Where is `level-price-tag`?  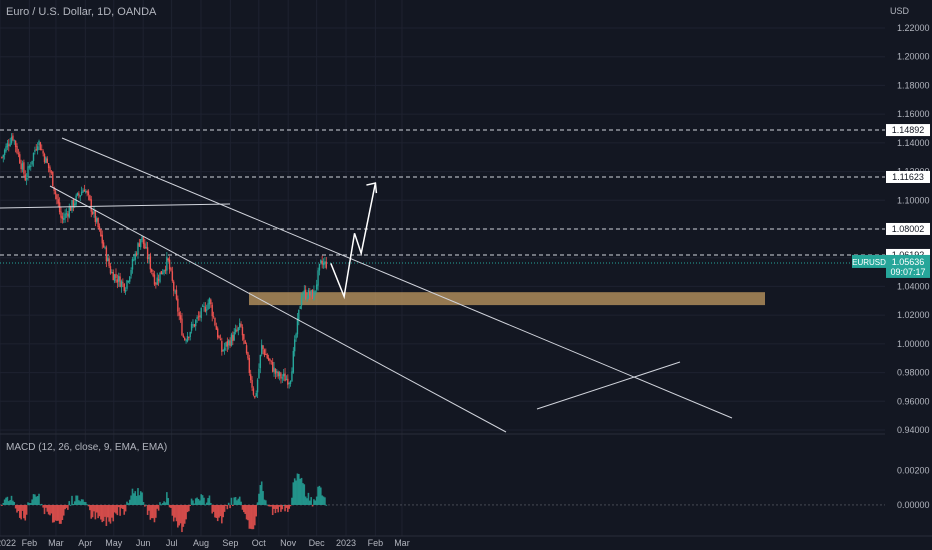 level-price-tag is located at coordinates (908, 228).